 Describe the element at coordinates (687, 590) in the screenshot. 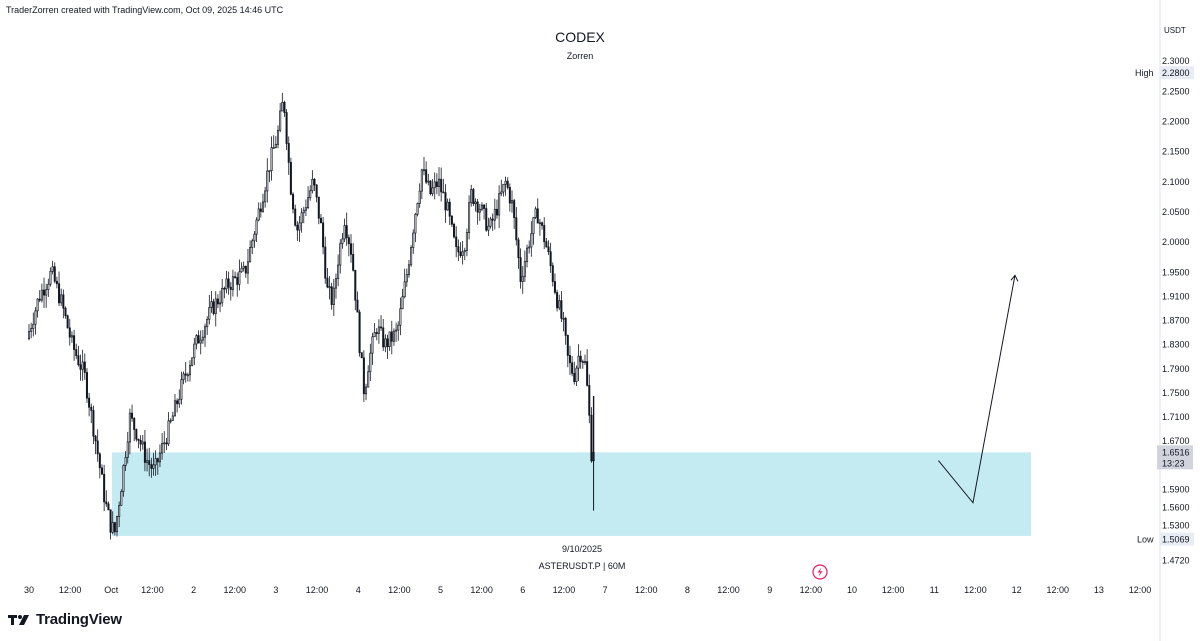

I see `time-tick-label: 8` at that location.